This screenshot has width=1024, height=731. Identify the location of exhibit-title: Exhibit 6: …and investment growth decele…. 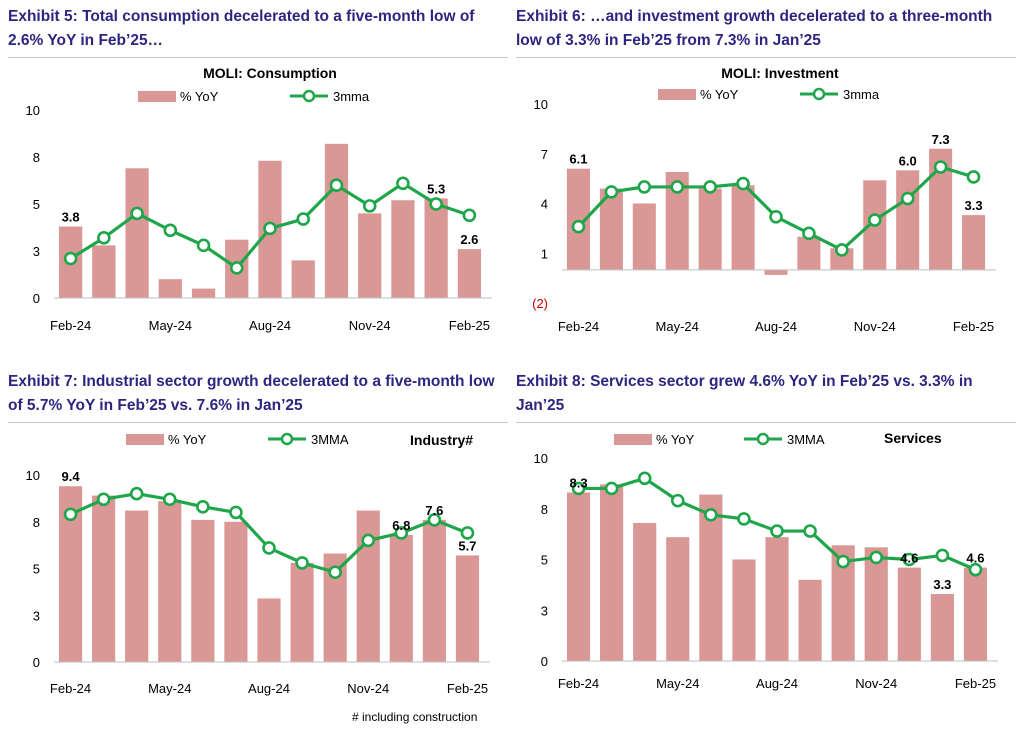
(754, 28).